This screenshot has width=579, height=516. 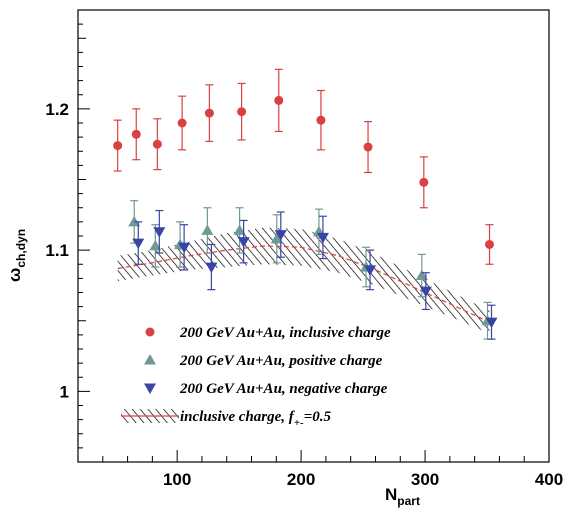 I want to click on legend-label: 200 GeV Au+Au, inclusive charge, so click(x=285, y=333).